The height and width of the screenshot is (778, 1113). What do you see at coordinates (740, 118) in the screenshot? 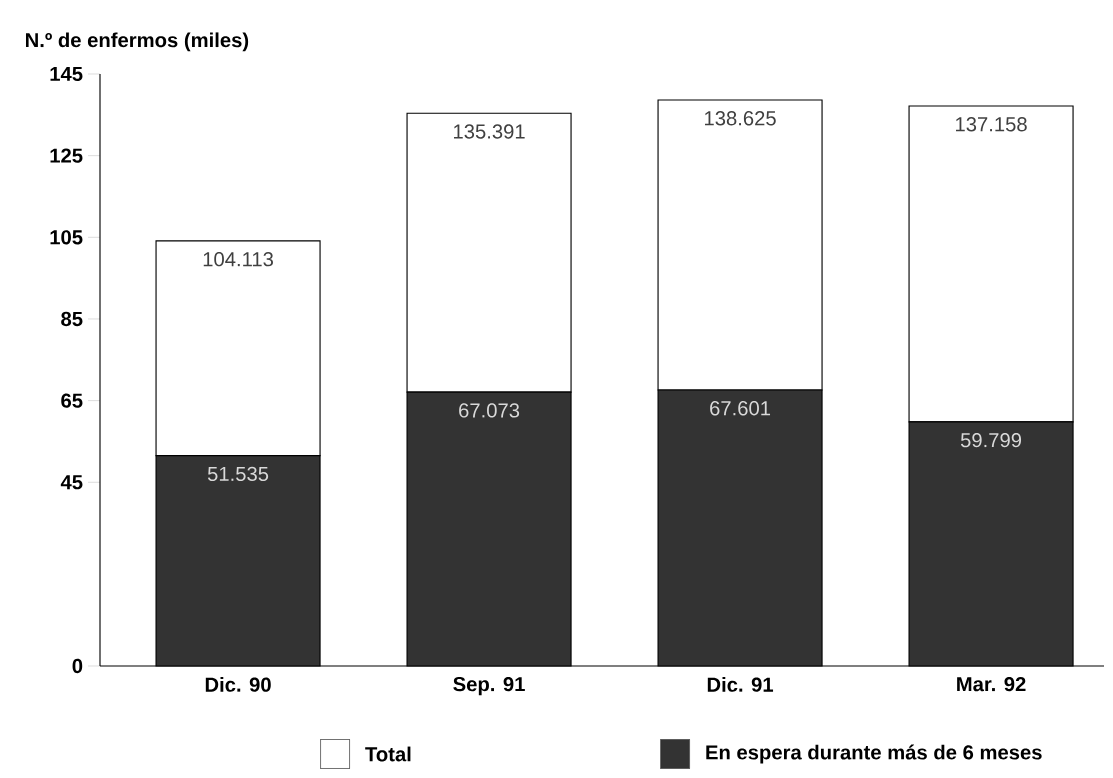
I see `total-label: 138.625` at bounding box center [740, 118].